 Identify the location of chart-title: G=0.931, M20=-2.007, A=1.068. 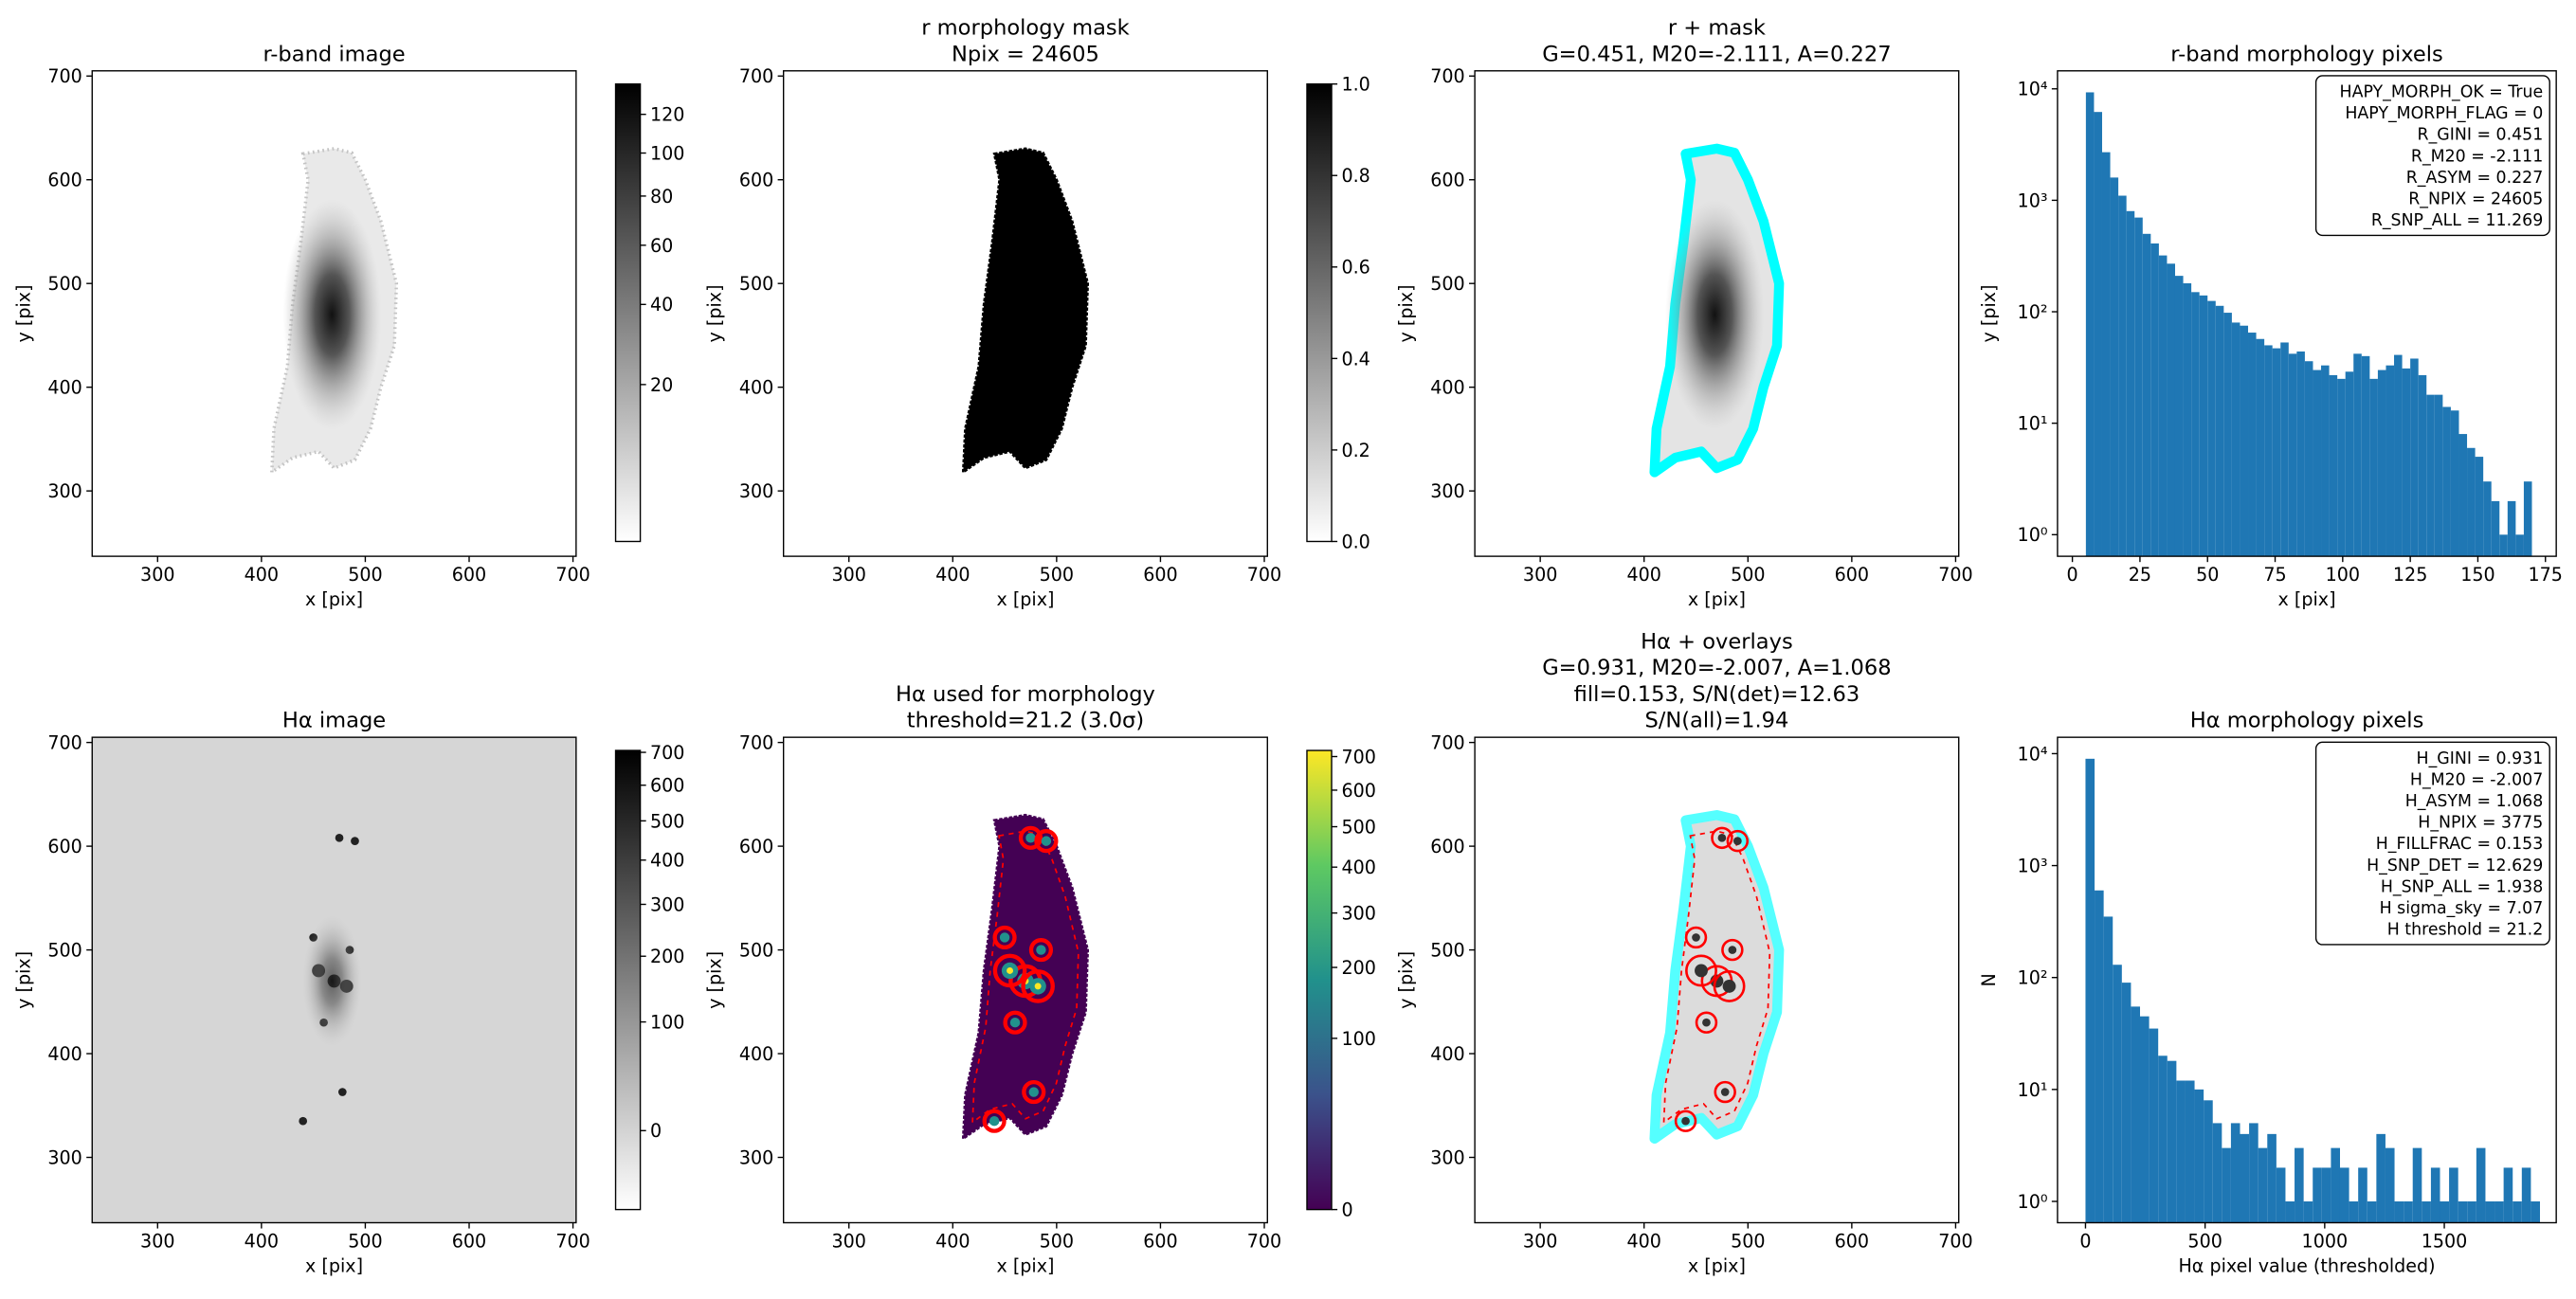
(1716, 668).